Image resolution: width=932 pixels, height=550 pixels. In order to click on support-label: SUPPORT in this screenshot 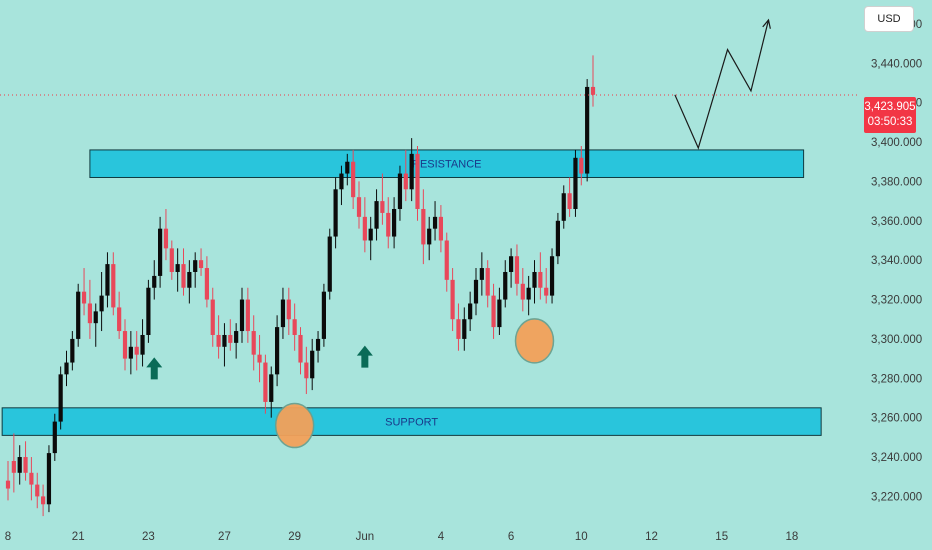, I will do `click(411, 423)`.